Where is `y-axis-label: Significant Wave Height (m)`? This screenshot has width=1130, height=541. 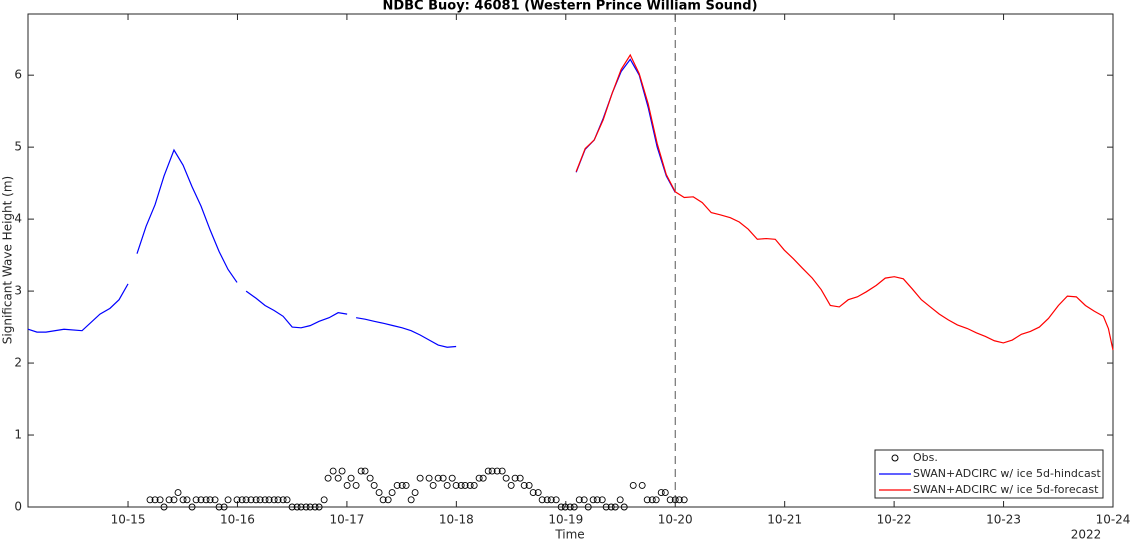
y-axis-label: Significant Wave Height (m) is located at coordinates (8, 260).